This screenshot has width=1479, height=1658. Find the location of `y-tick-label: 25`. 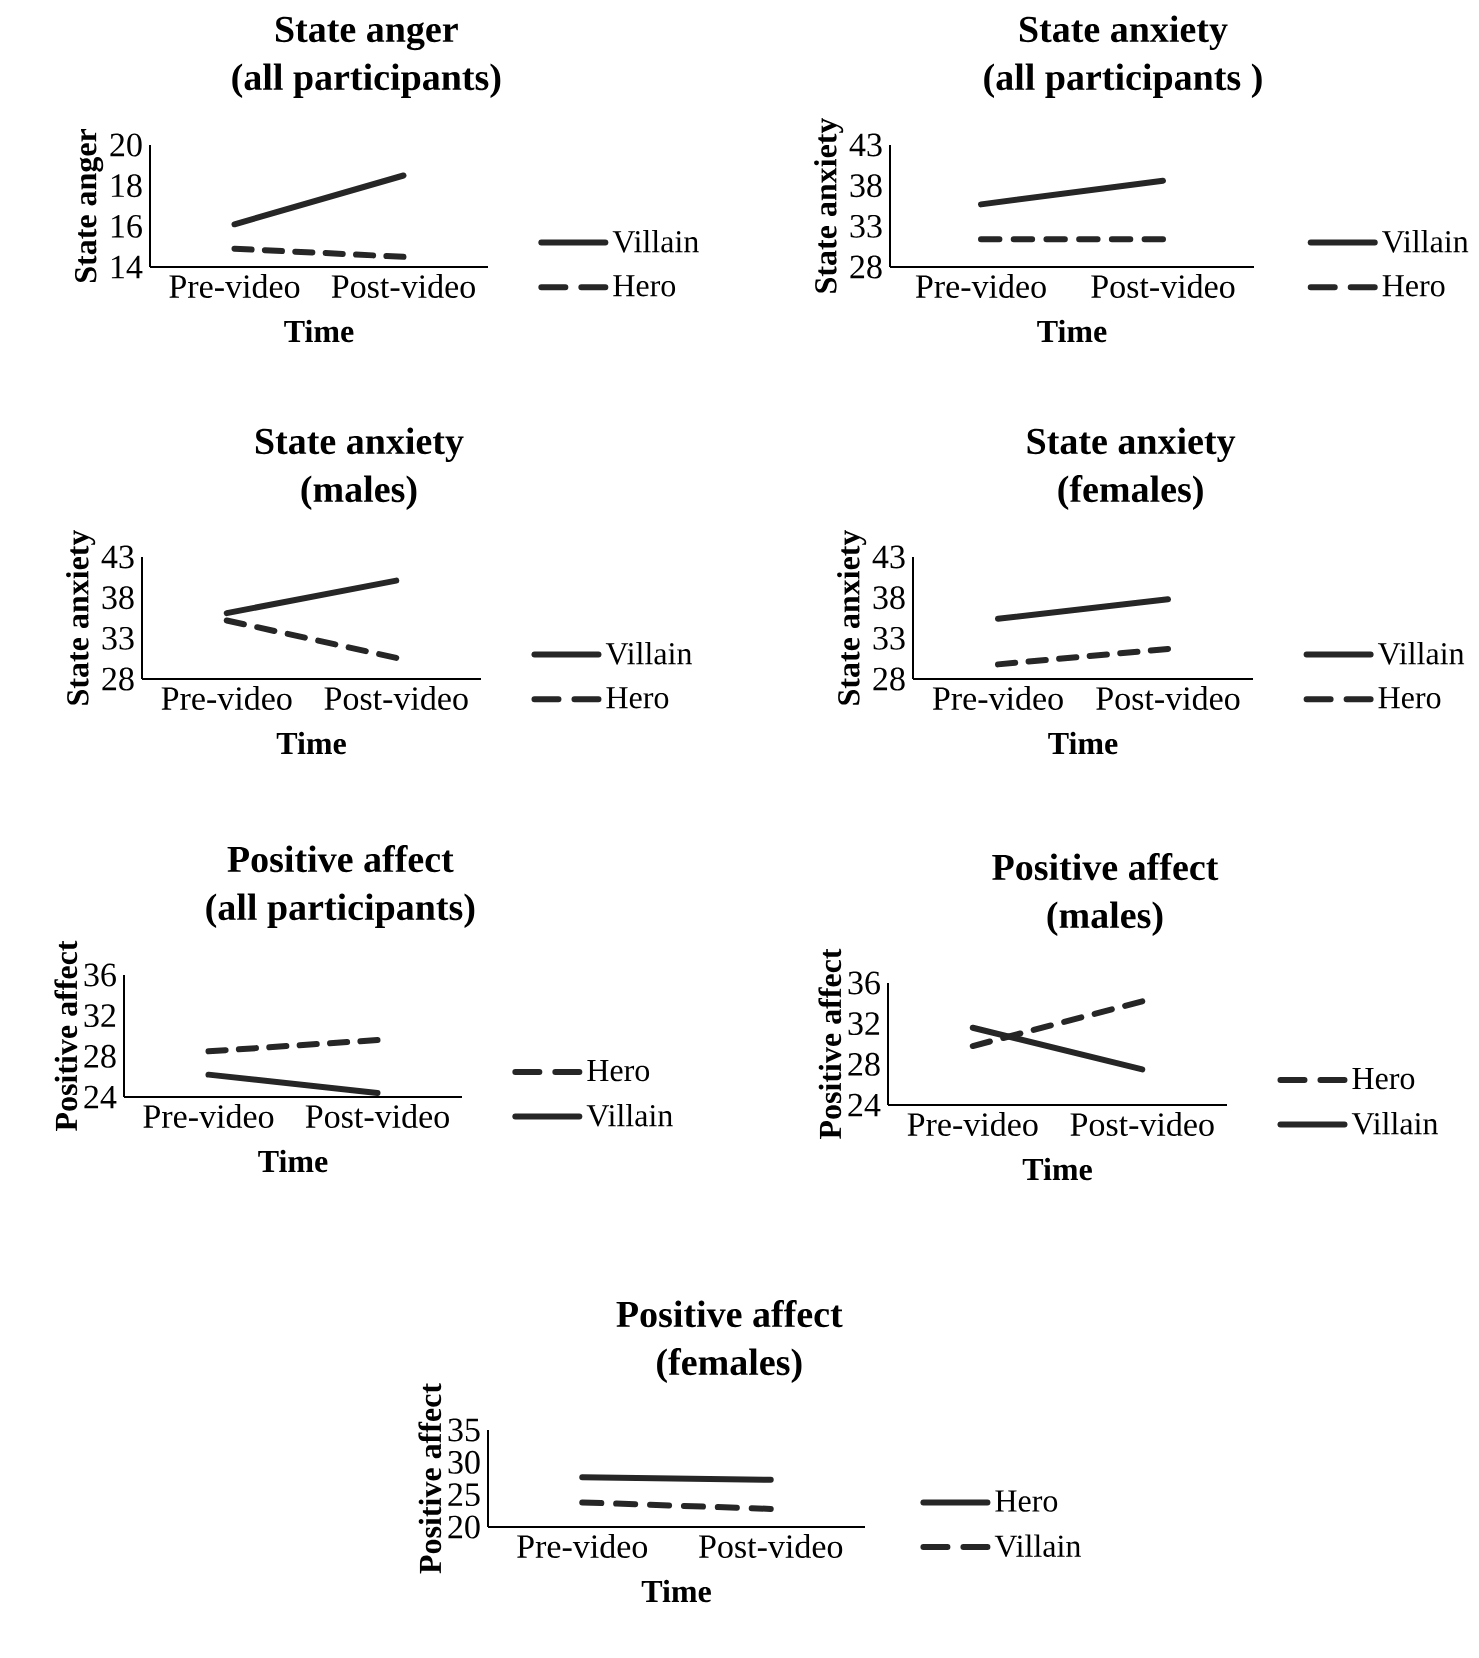

y-tick-label: 25 is located at coordinates (464, 1495).